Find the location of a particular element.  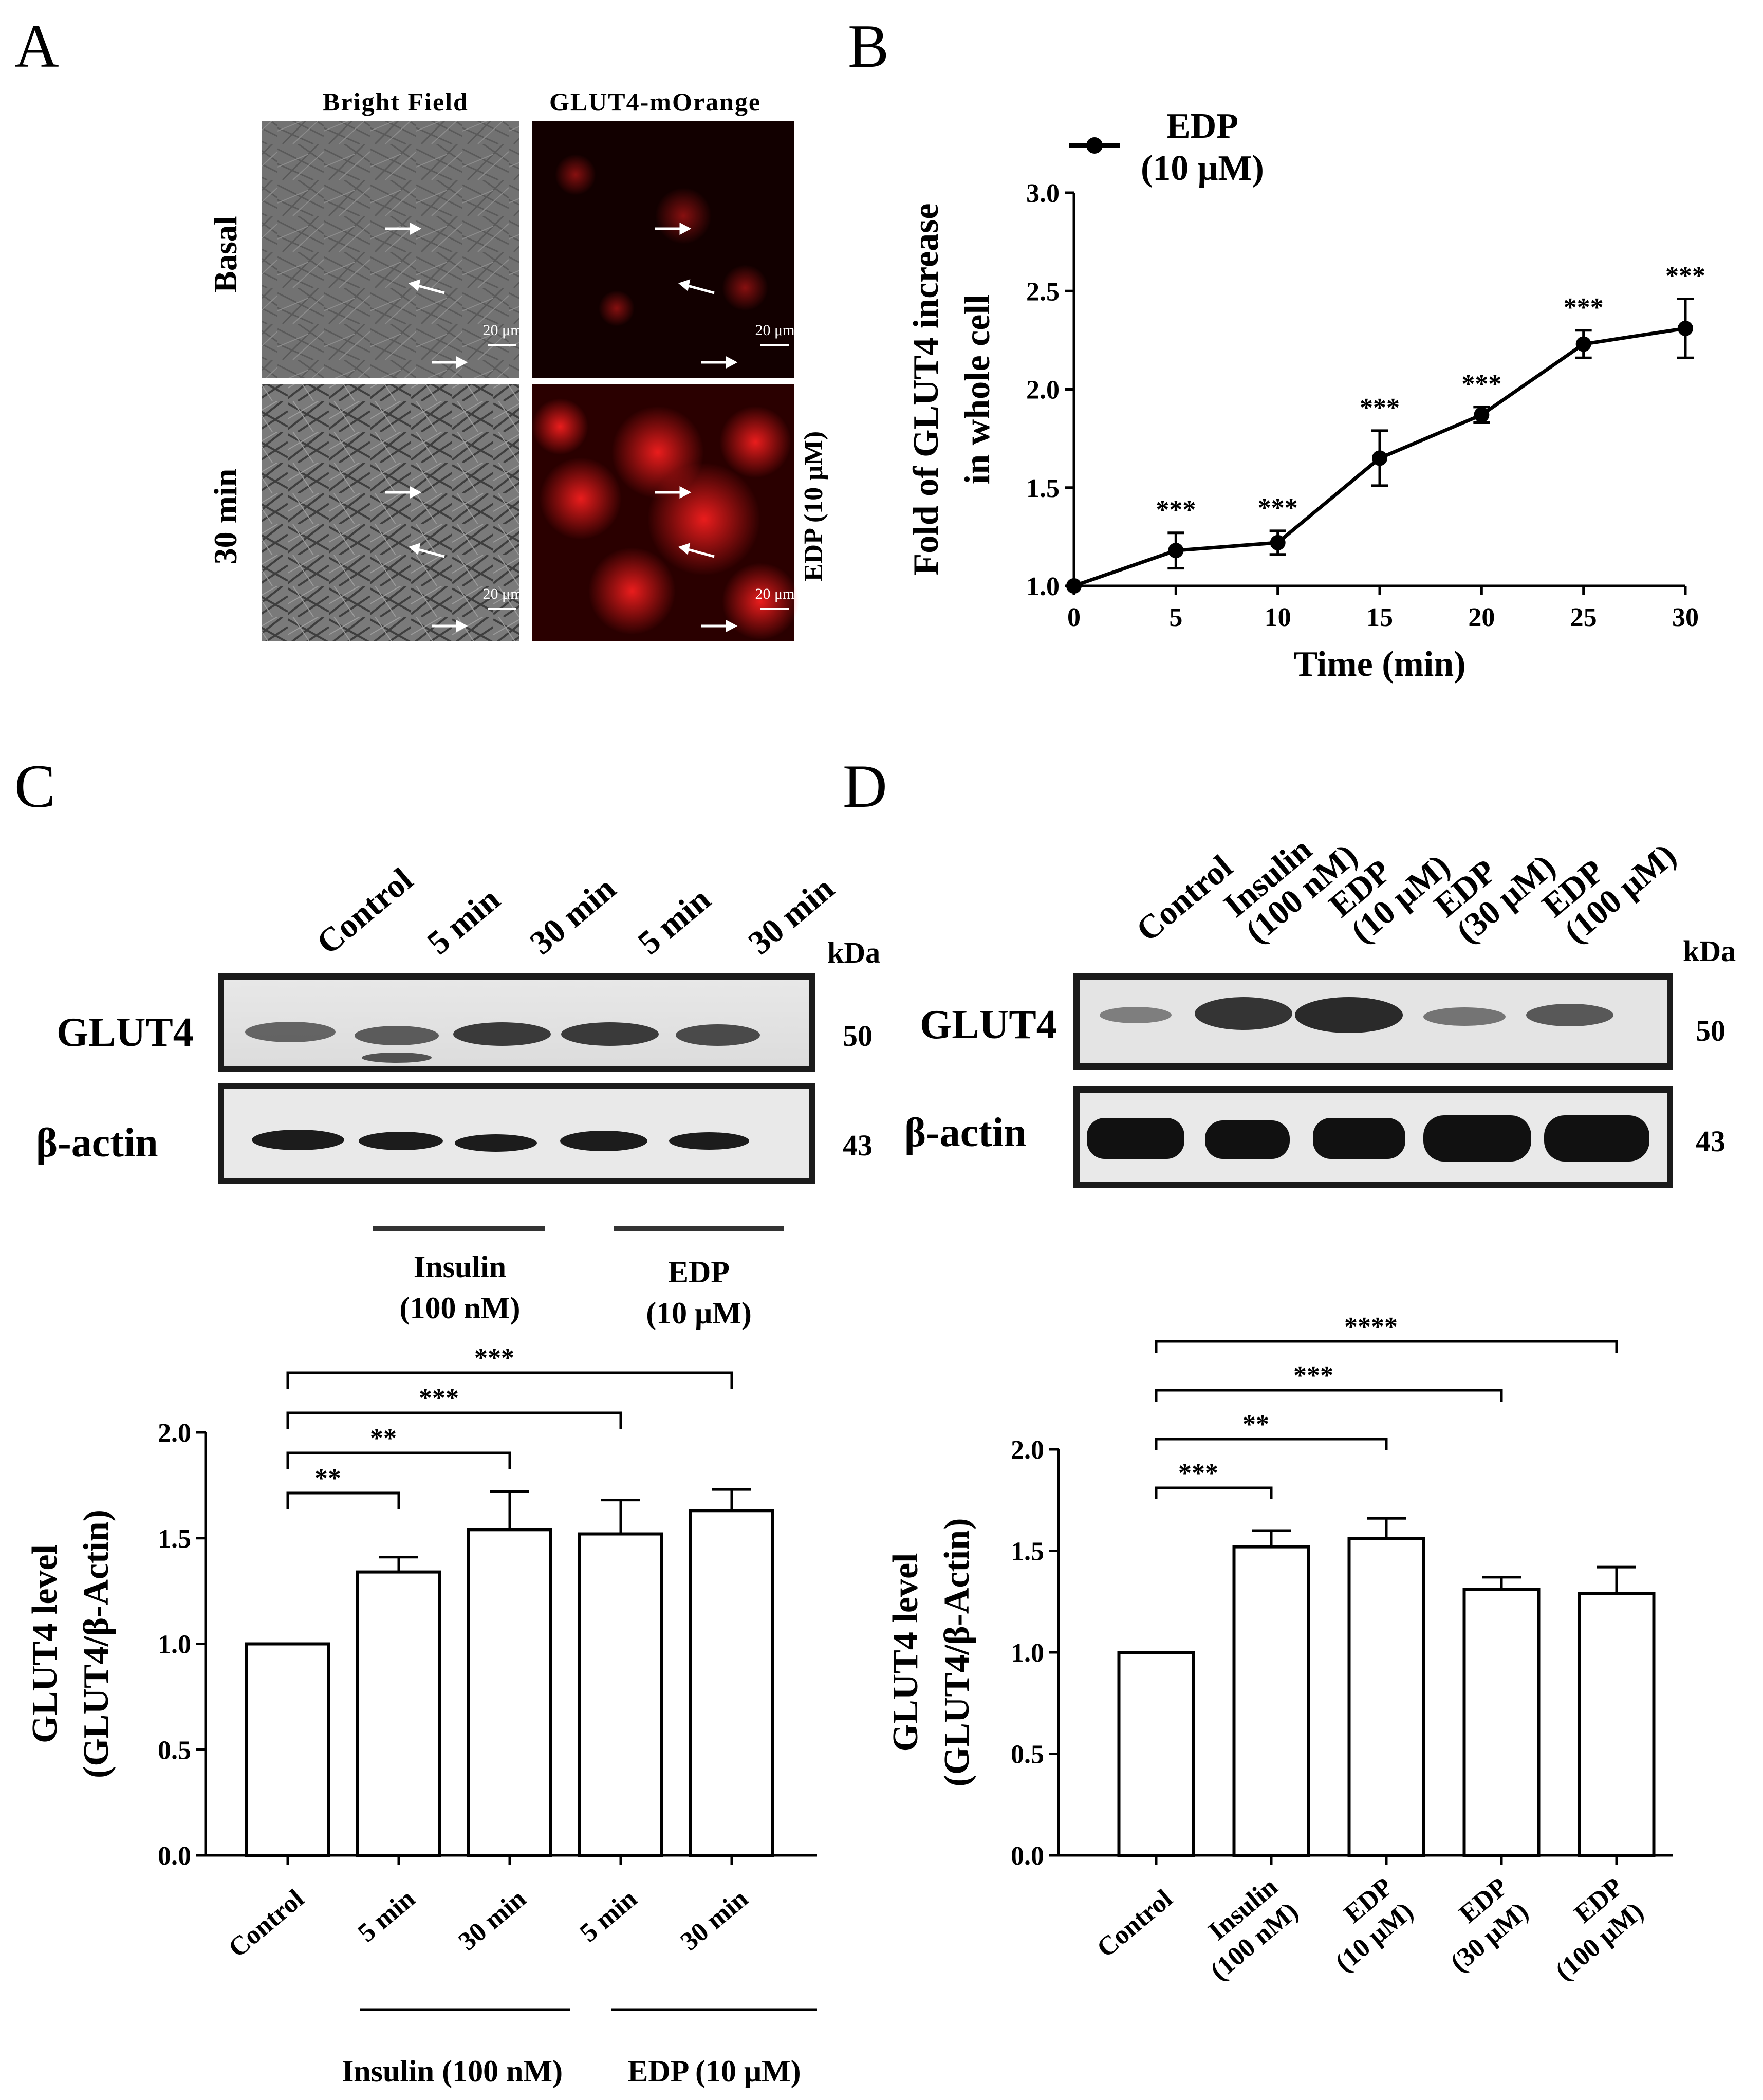

x-tick-label: EDP(10 μM) is located at coordinates (1364, 1925).